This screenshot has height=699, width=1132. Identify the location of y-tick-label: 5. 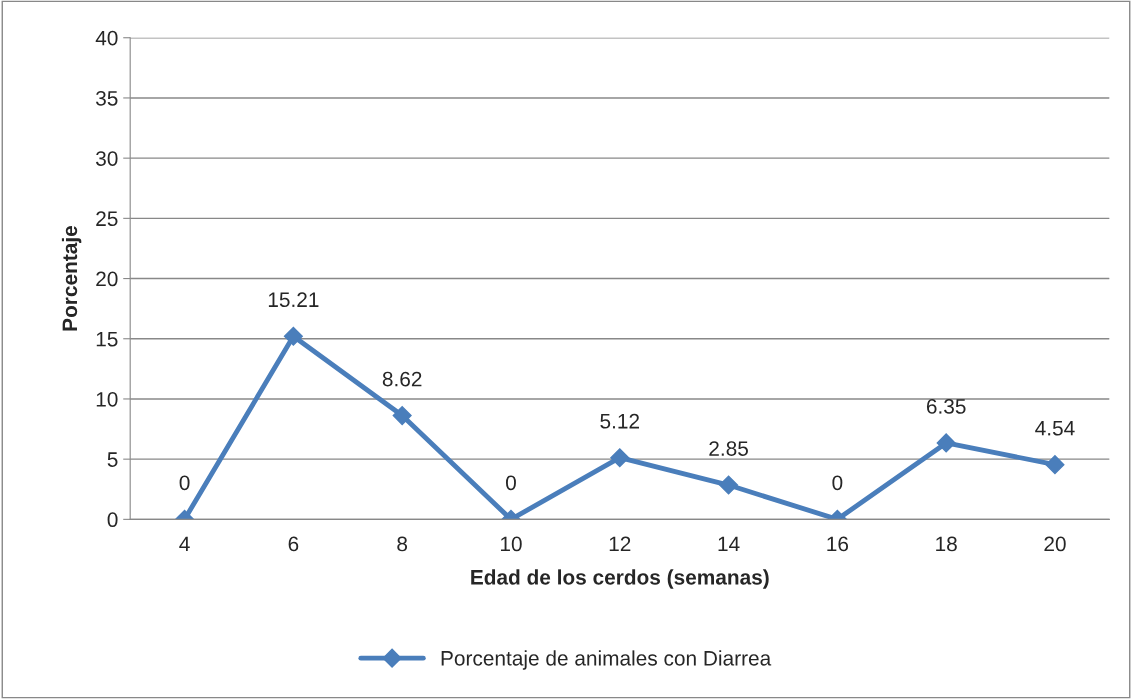
(112, 459).